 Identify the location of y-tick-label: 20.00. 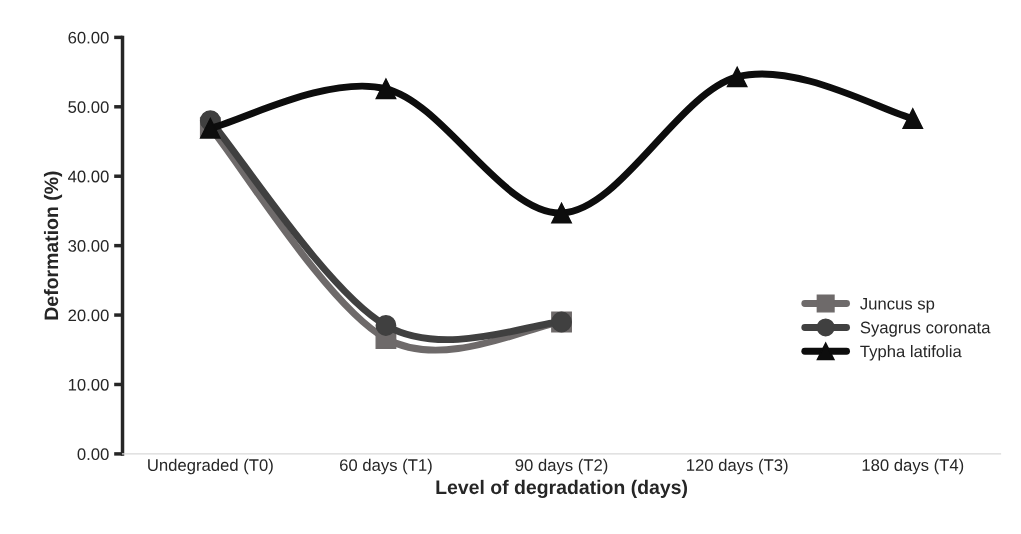
(88, 315).